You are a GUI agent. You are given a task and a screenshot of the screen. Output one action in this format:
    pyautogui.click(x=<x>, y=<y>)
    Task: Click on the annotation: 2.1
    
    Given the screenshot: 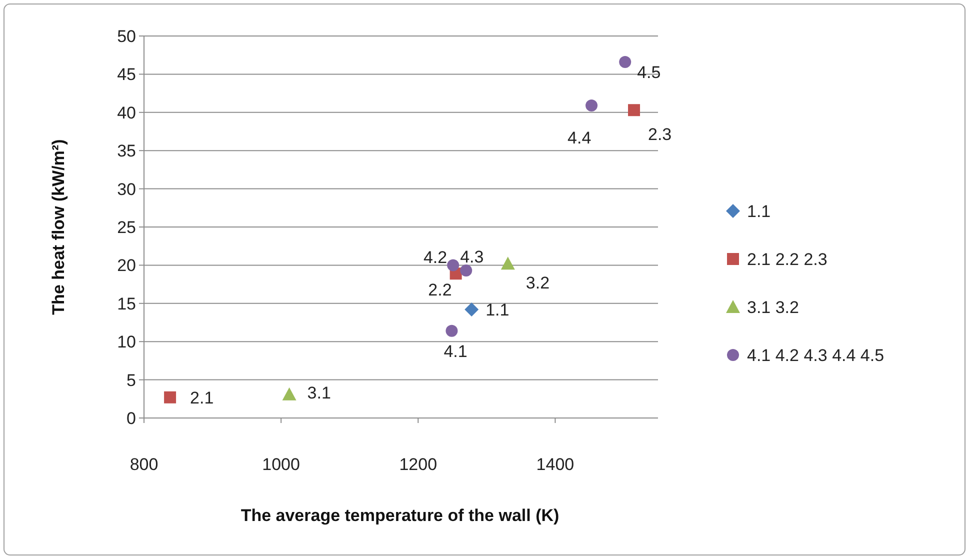 What is the action you would take?
    pyautogui.click(x=202, y=398)
    